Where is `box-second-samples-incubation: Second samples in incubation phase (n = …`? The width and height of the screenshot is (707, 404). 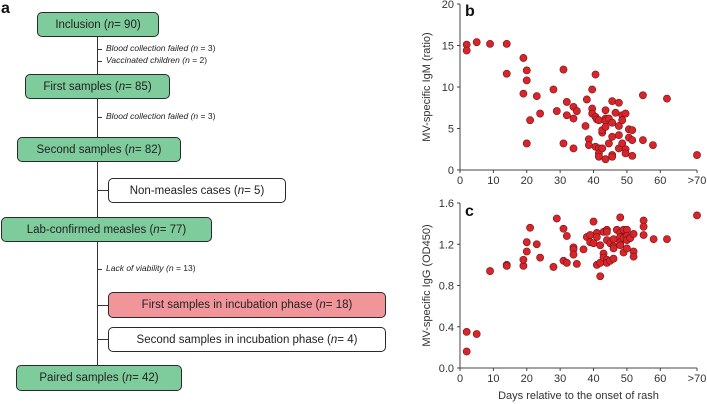 box-second-samples-incubation: Second samples in incubation phase (n = … is located at coordinates (247, 339).